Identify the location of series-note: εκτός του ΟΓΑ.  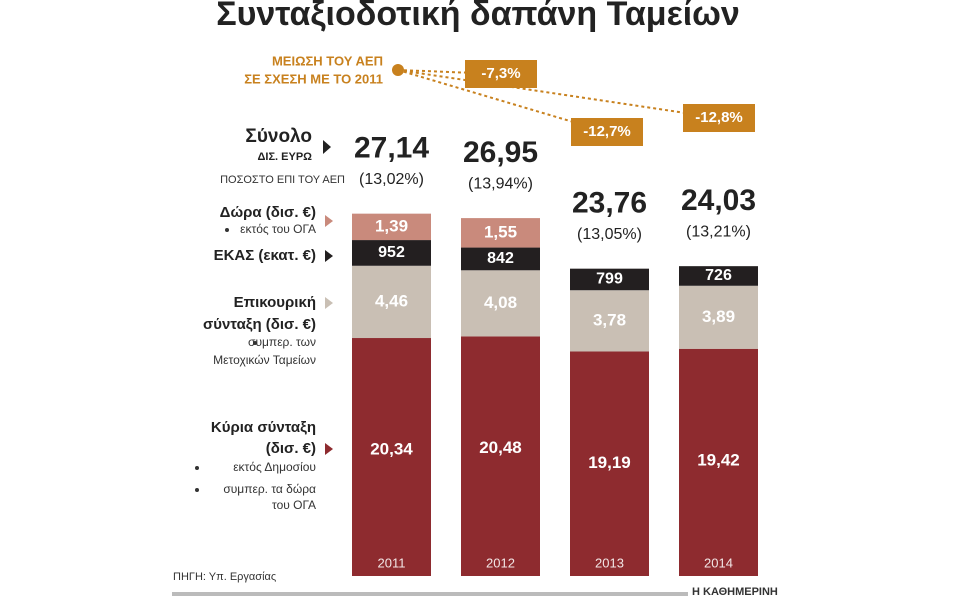
(278, 229).